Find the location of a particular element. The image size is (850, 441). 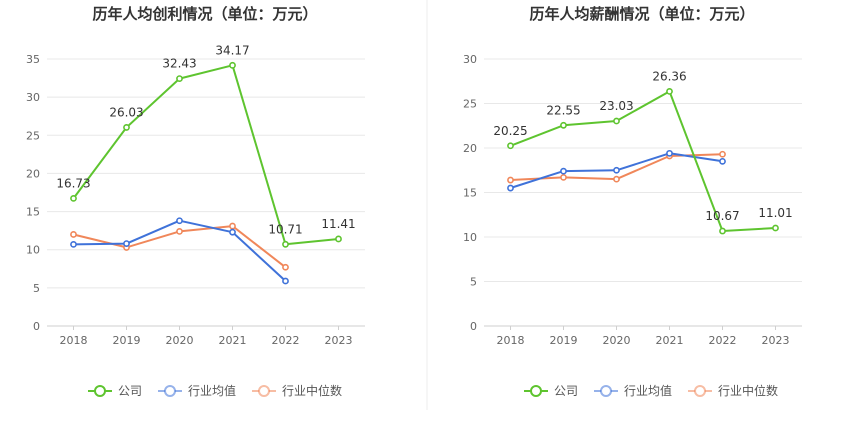

data-label: 11.41 is located at coordinates (338, 224).